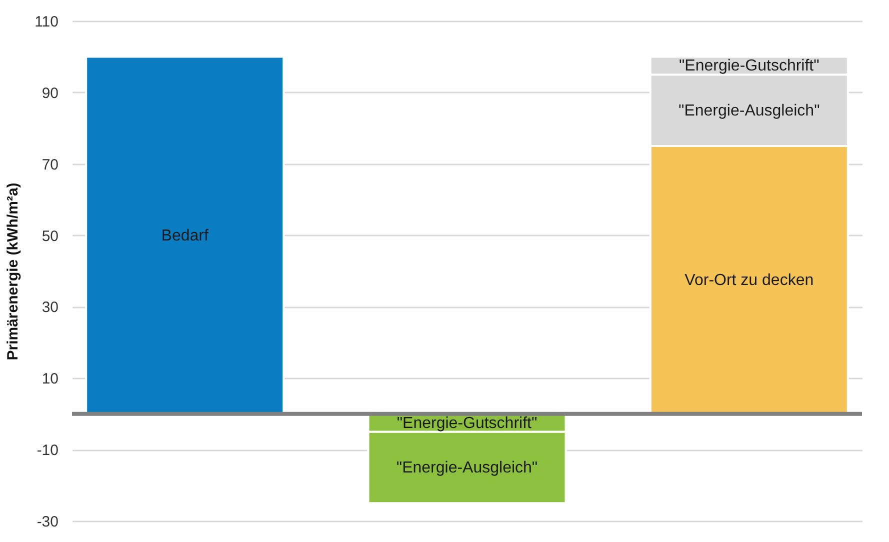  What do you see at coordinates (749, 111) in the screenshot?
I see `text: "Energie-Ausgleich"` at bounding box center [749, 111].